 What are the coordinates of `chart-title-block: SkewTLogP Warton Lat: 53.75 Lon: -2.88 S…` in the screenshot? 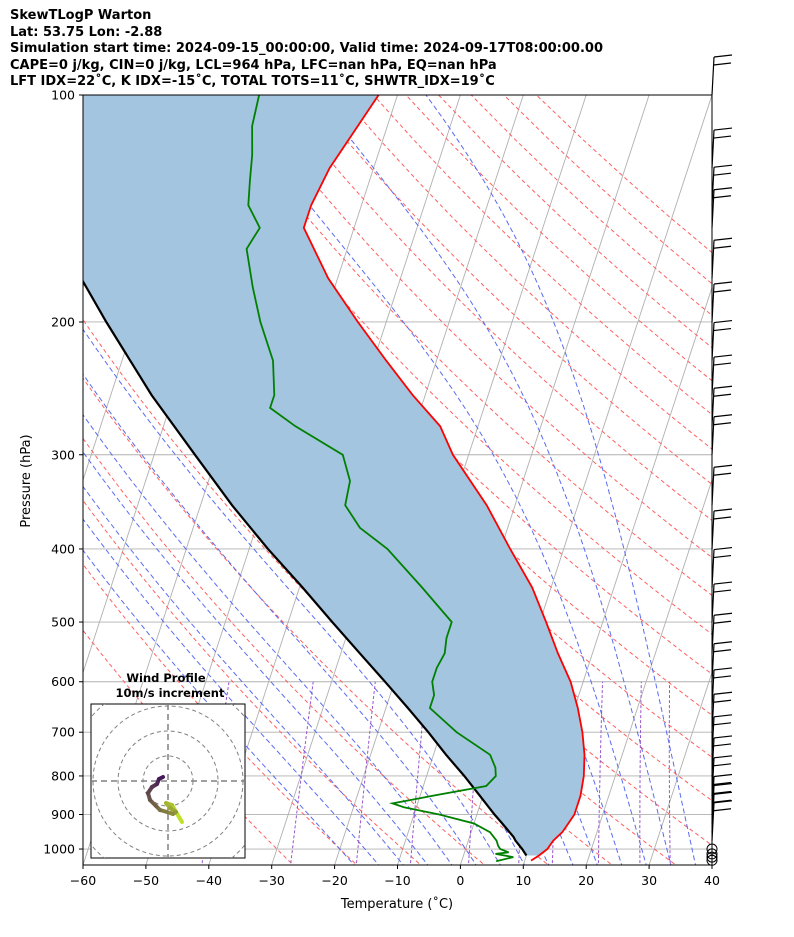 It's located at (306, 49).